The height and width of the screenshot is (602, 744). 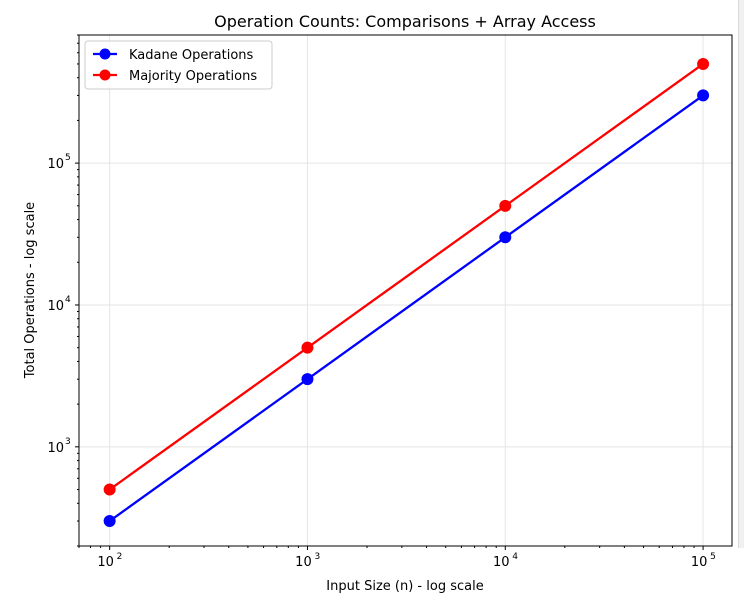 I want to click on legend-box, so click(x=178, y=65).